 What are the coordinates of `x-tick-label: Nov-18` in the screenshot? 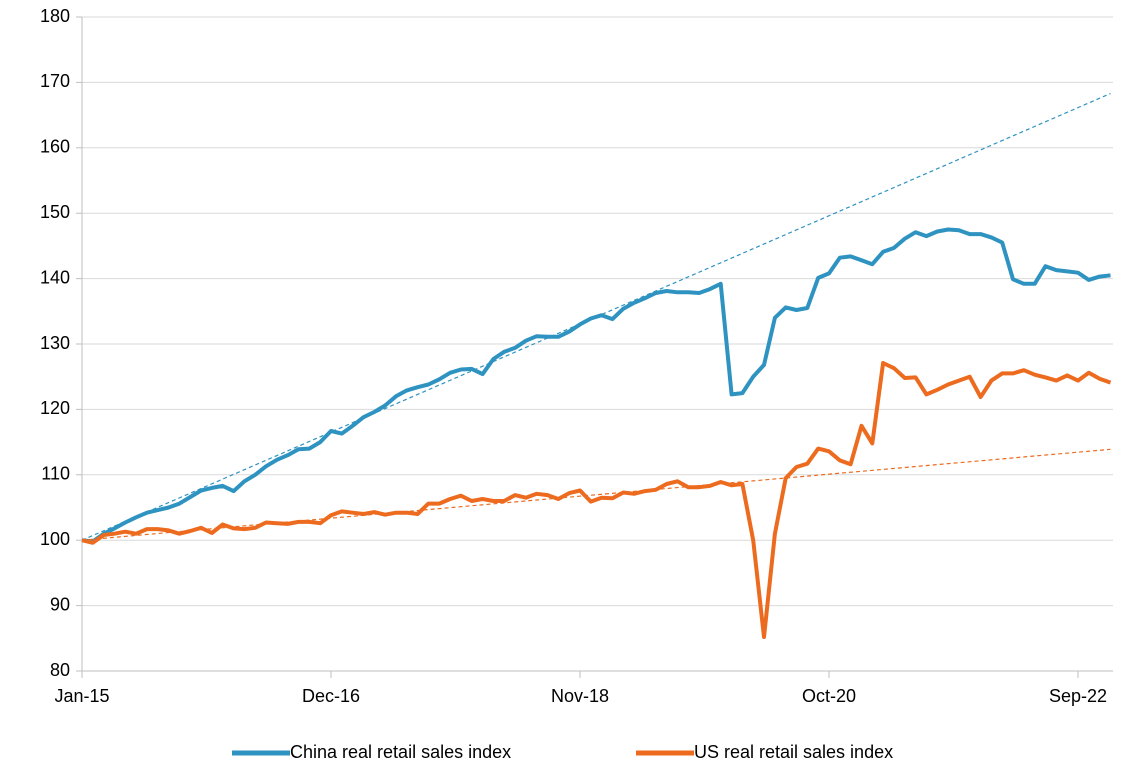 It's located at (580, 696).